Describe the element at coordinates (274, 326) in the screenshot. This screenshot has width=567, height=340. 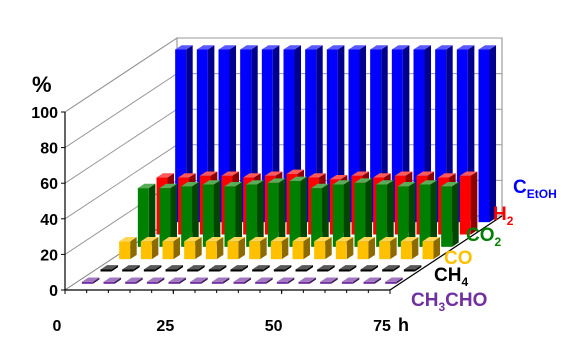
I see `x-tick-label: 50` at that location.